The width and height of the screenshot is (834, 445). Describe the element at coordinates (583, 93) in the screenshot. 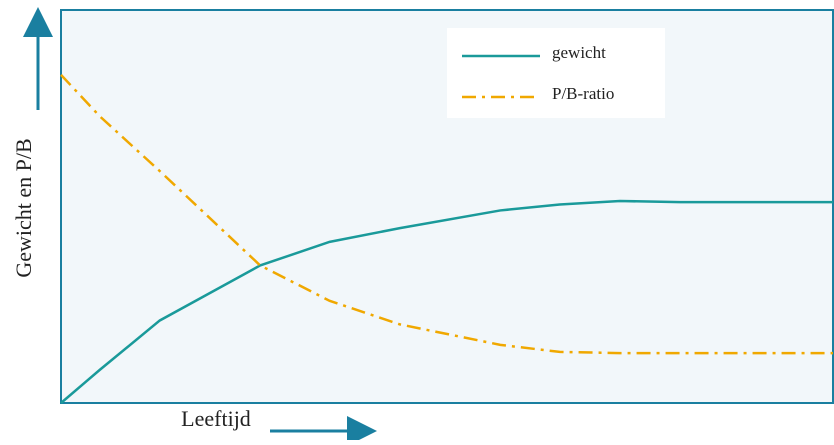

I see `legend-label: P/B-ratio` at that location.